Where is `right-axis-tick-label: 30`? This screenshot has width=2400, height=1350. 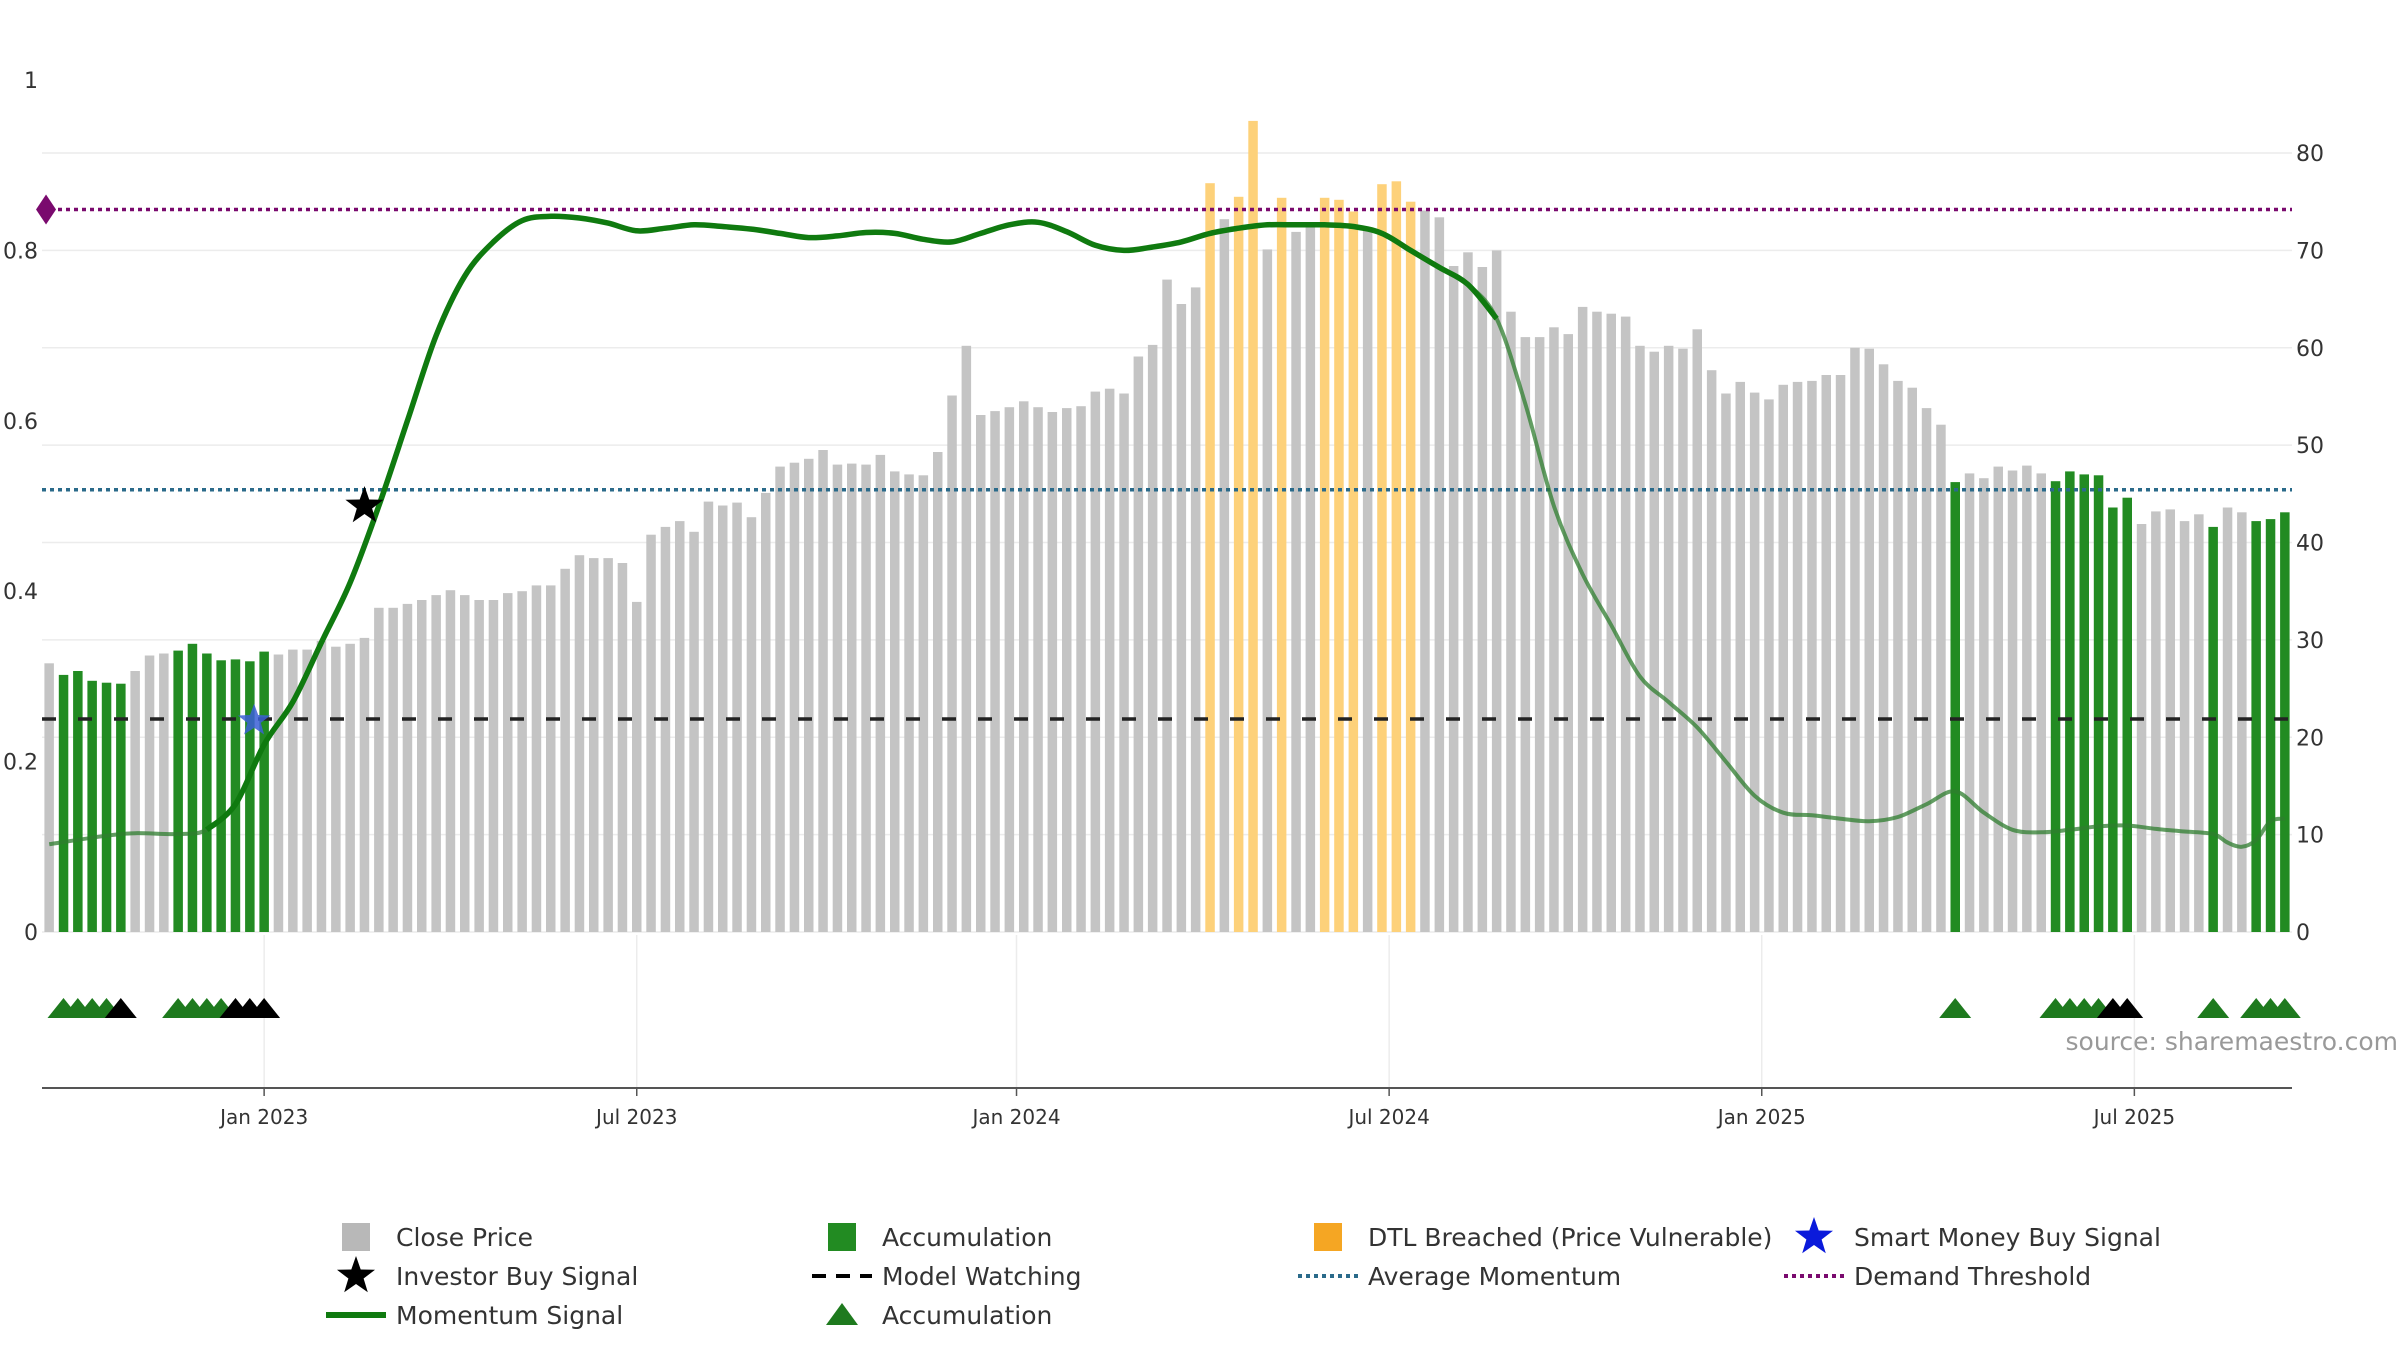
right-axis-tick-label: 30 is located at coordinates (2310, 641).